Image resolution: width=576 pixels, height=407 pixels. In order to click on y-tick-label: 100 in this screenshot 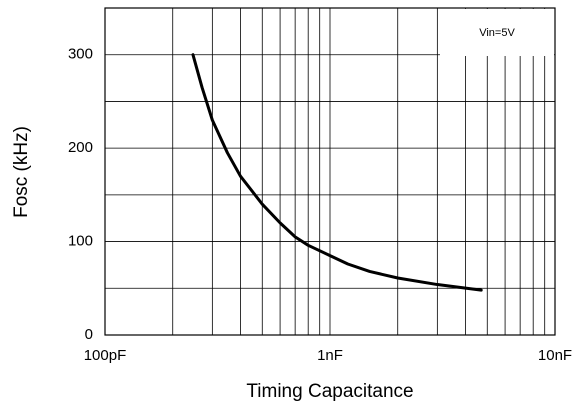, I will do `click(80, 241)`.